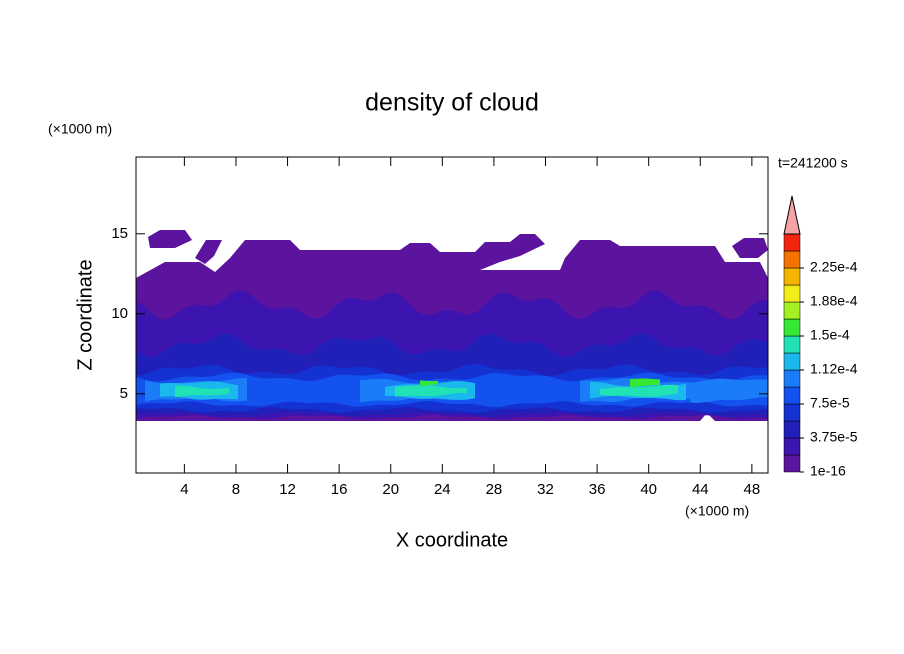 Image resolution: width=904 pixels, height=654 pixels. Describe the element at coordinates (452, 103) in the screenshot. I see `chart-title: density of cloud` at that location.